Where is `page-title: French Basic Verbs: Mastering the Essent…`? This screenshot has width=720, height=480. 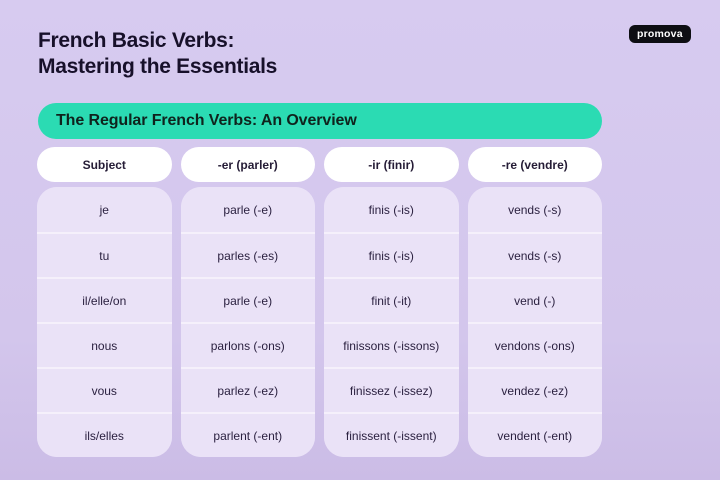
page-title: French Basic Verbs: Mastering the Essent… is located at coordinates (157, 54).